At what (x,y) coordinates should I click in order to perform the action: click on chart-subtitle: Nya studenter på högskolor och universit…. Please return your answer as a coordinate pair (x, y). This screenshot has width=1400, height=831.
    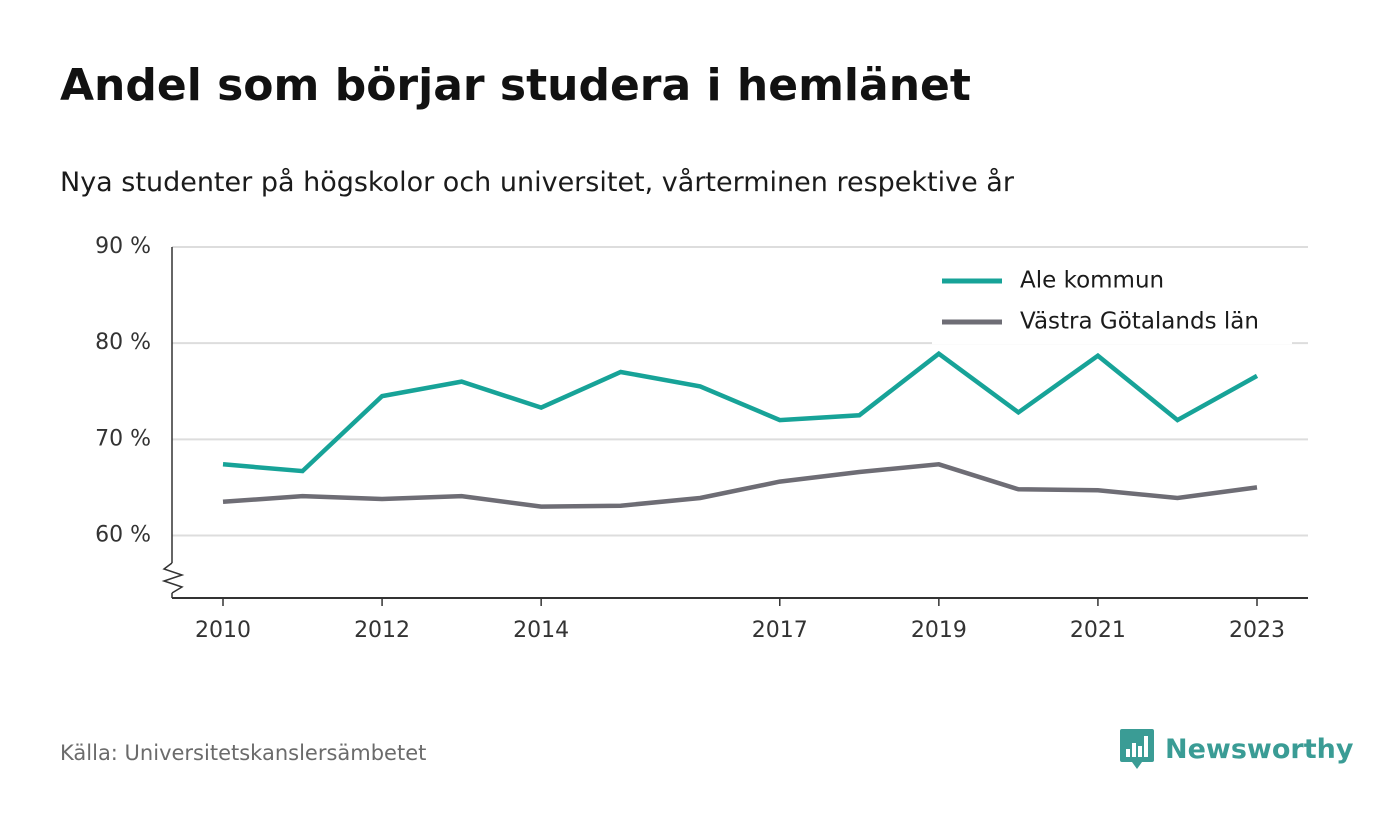
    Looking at the image, I should click on (537, 182).